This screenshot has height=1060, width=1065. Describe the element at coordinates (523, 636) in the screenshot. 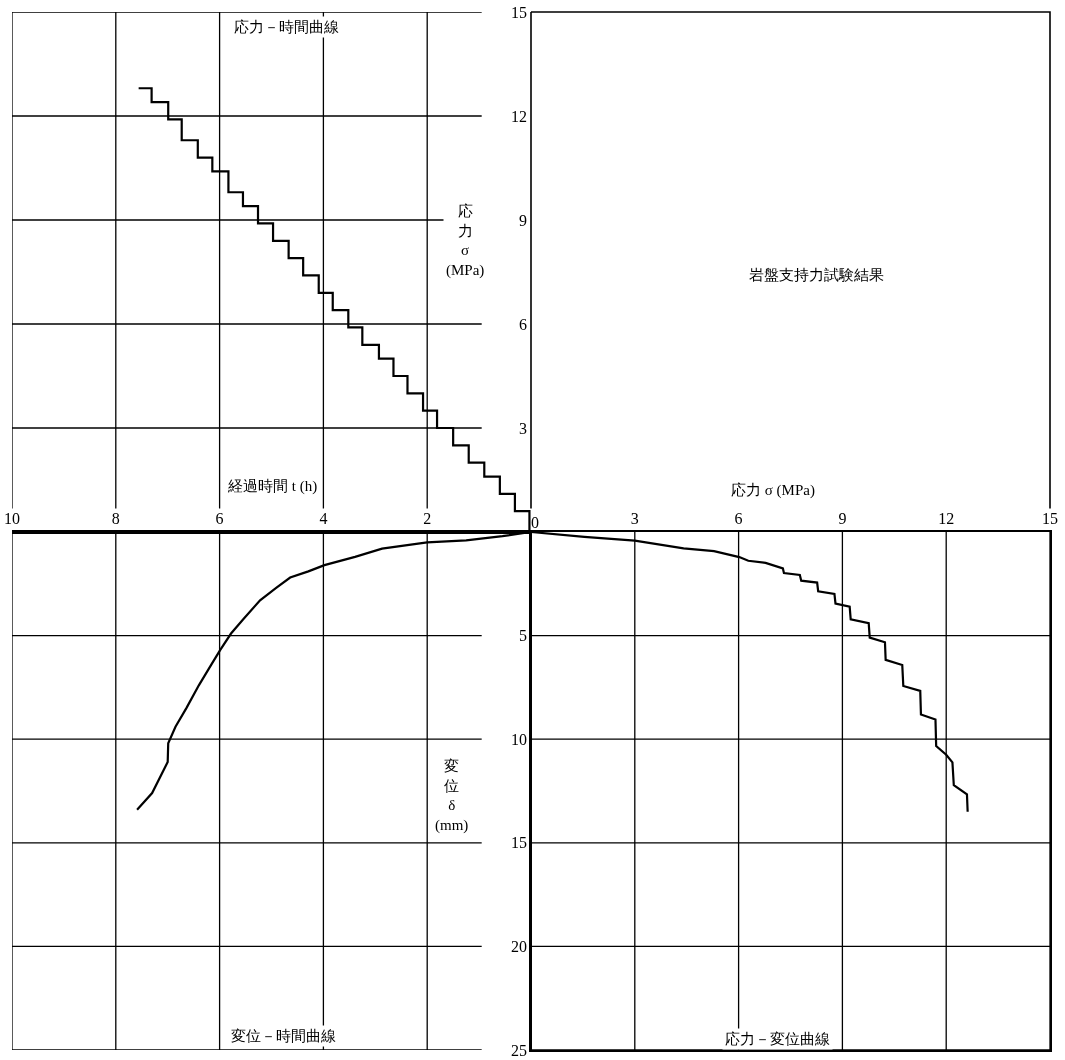

I see `y-tick-label: 5` at that location.